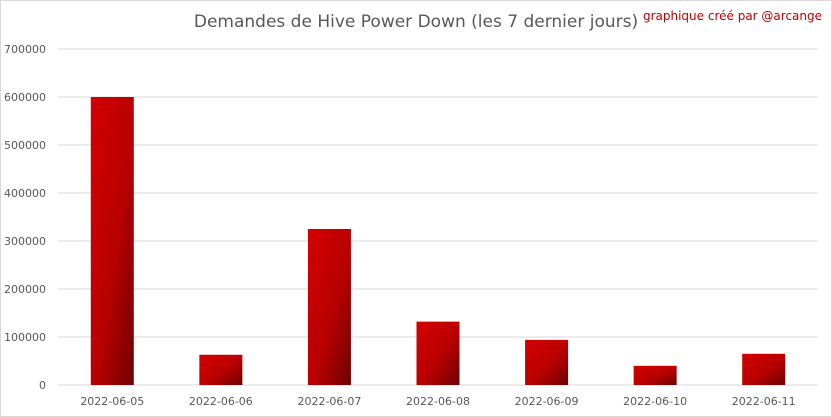 This screenshot has height=417, width=832. Describe the element at coordinates (25, 193) in the screenshot. I see `y-tick-label: 400000` at that location.